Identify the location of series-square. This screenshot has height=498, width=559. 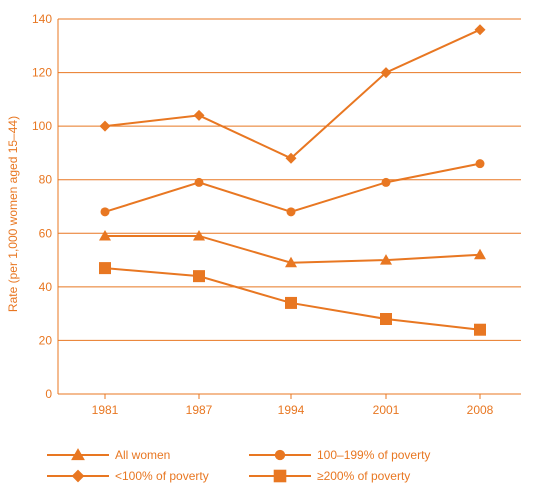
(292, 299).